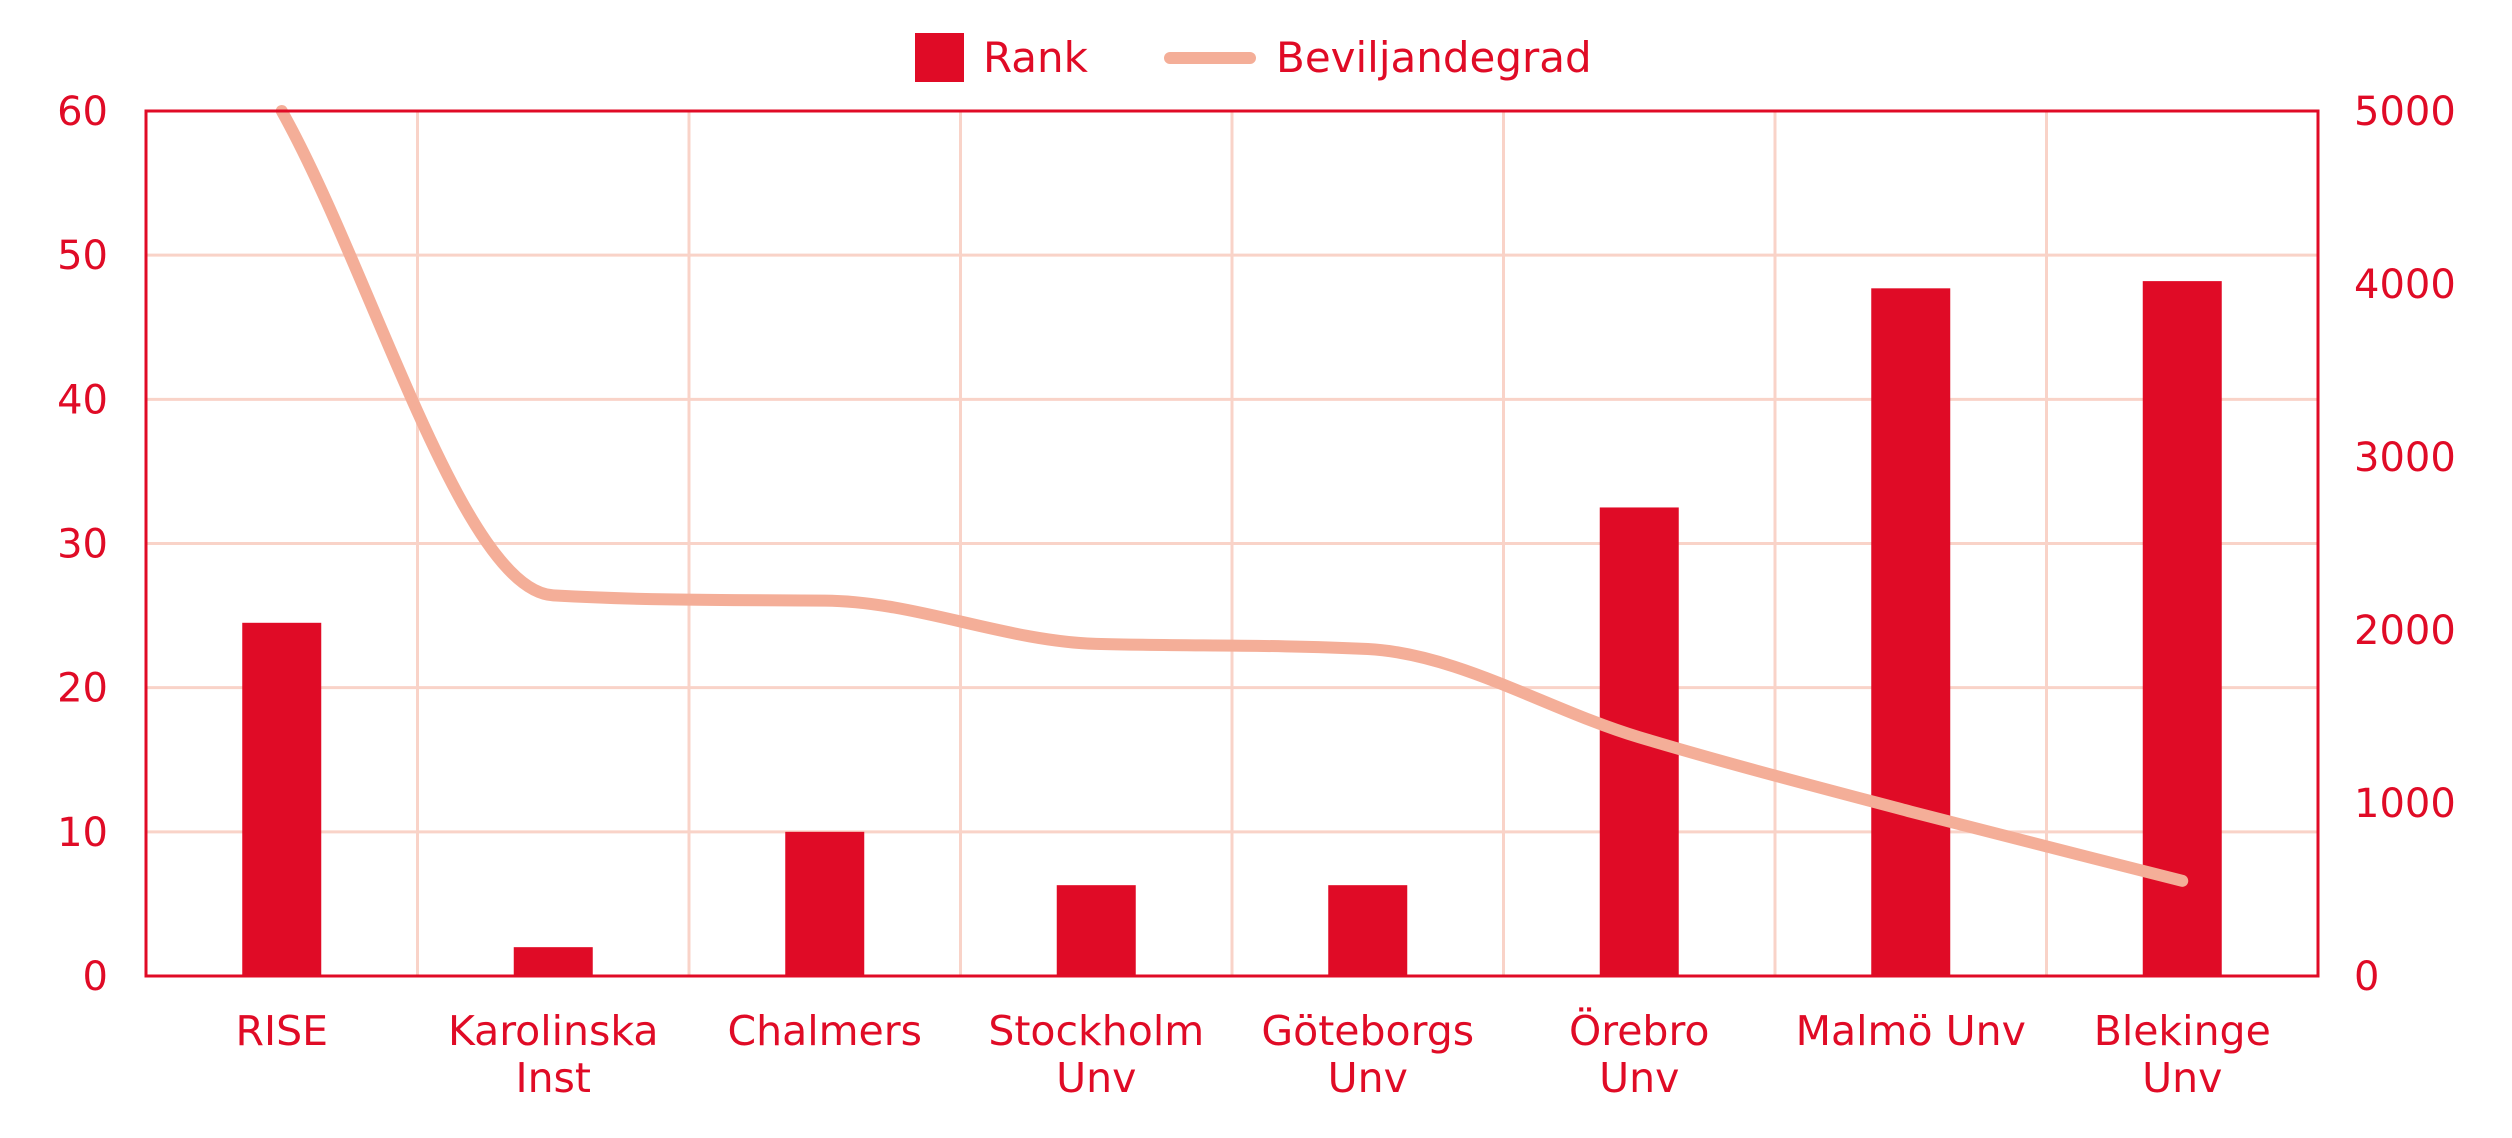 This screenshot has height=1138, width=2512. What do you see at coordinates (82, 689) in the screenshot?
I see `y-left-tick-label: 20` at bounding box center [82, 689].